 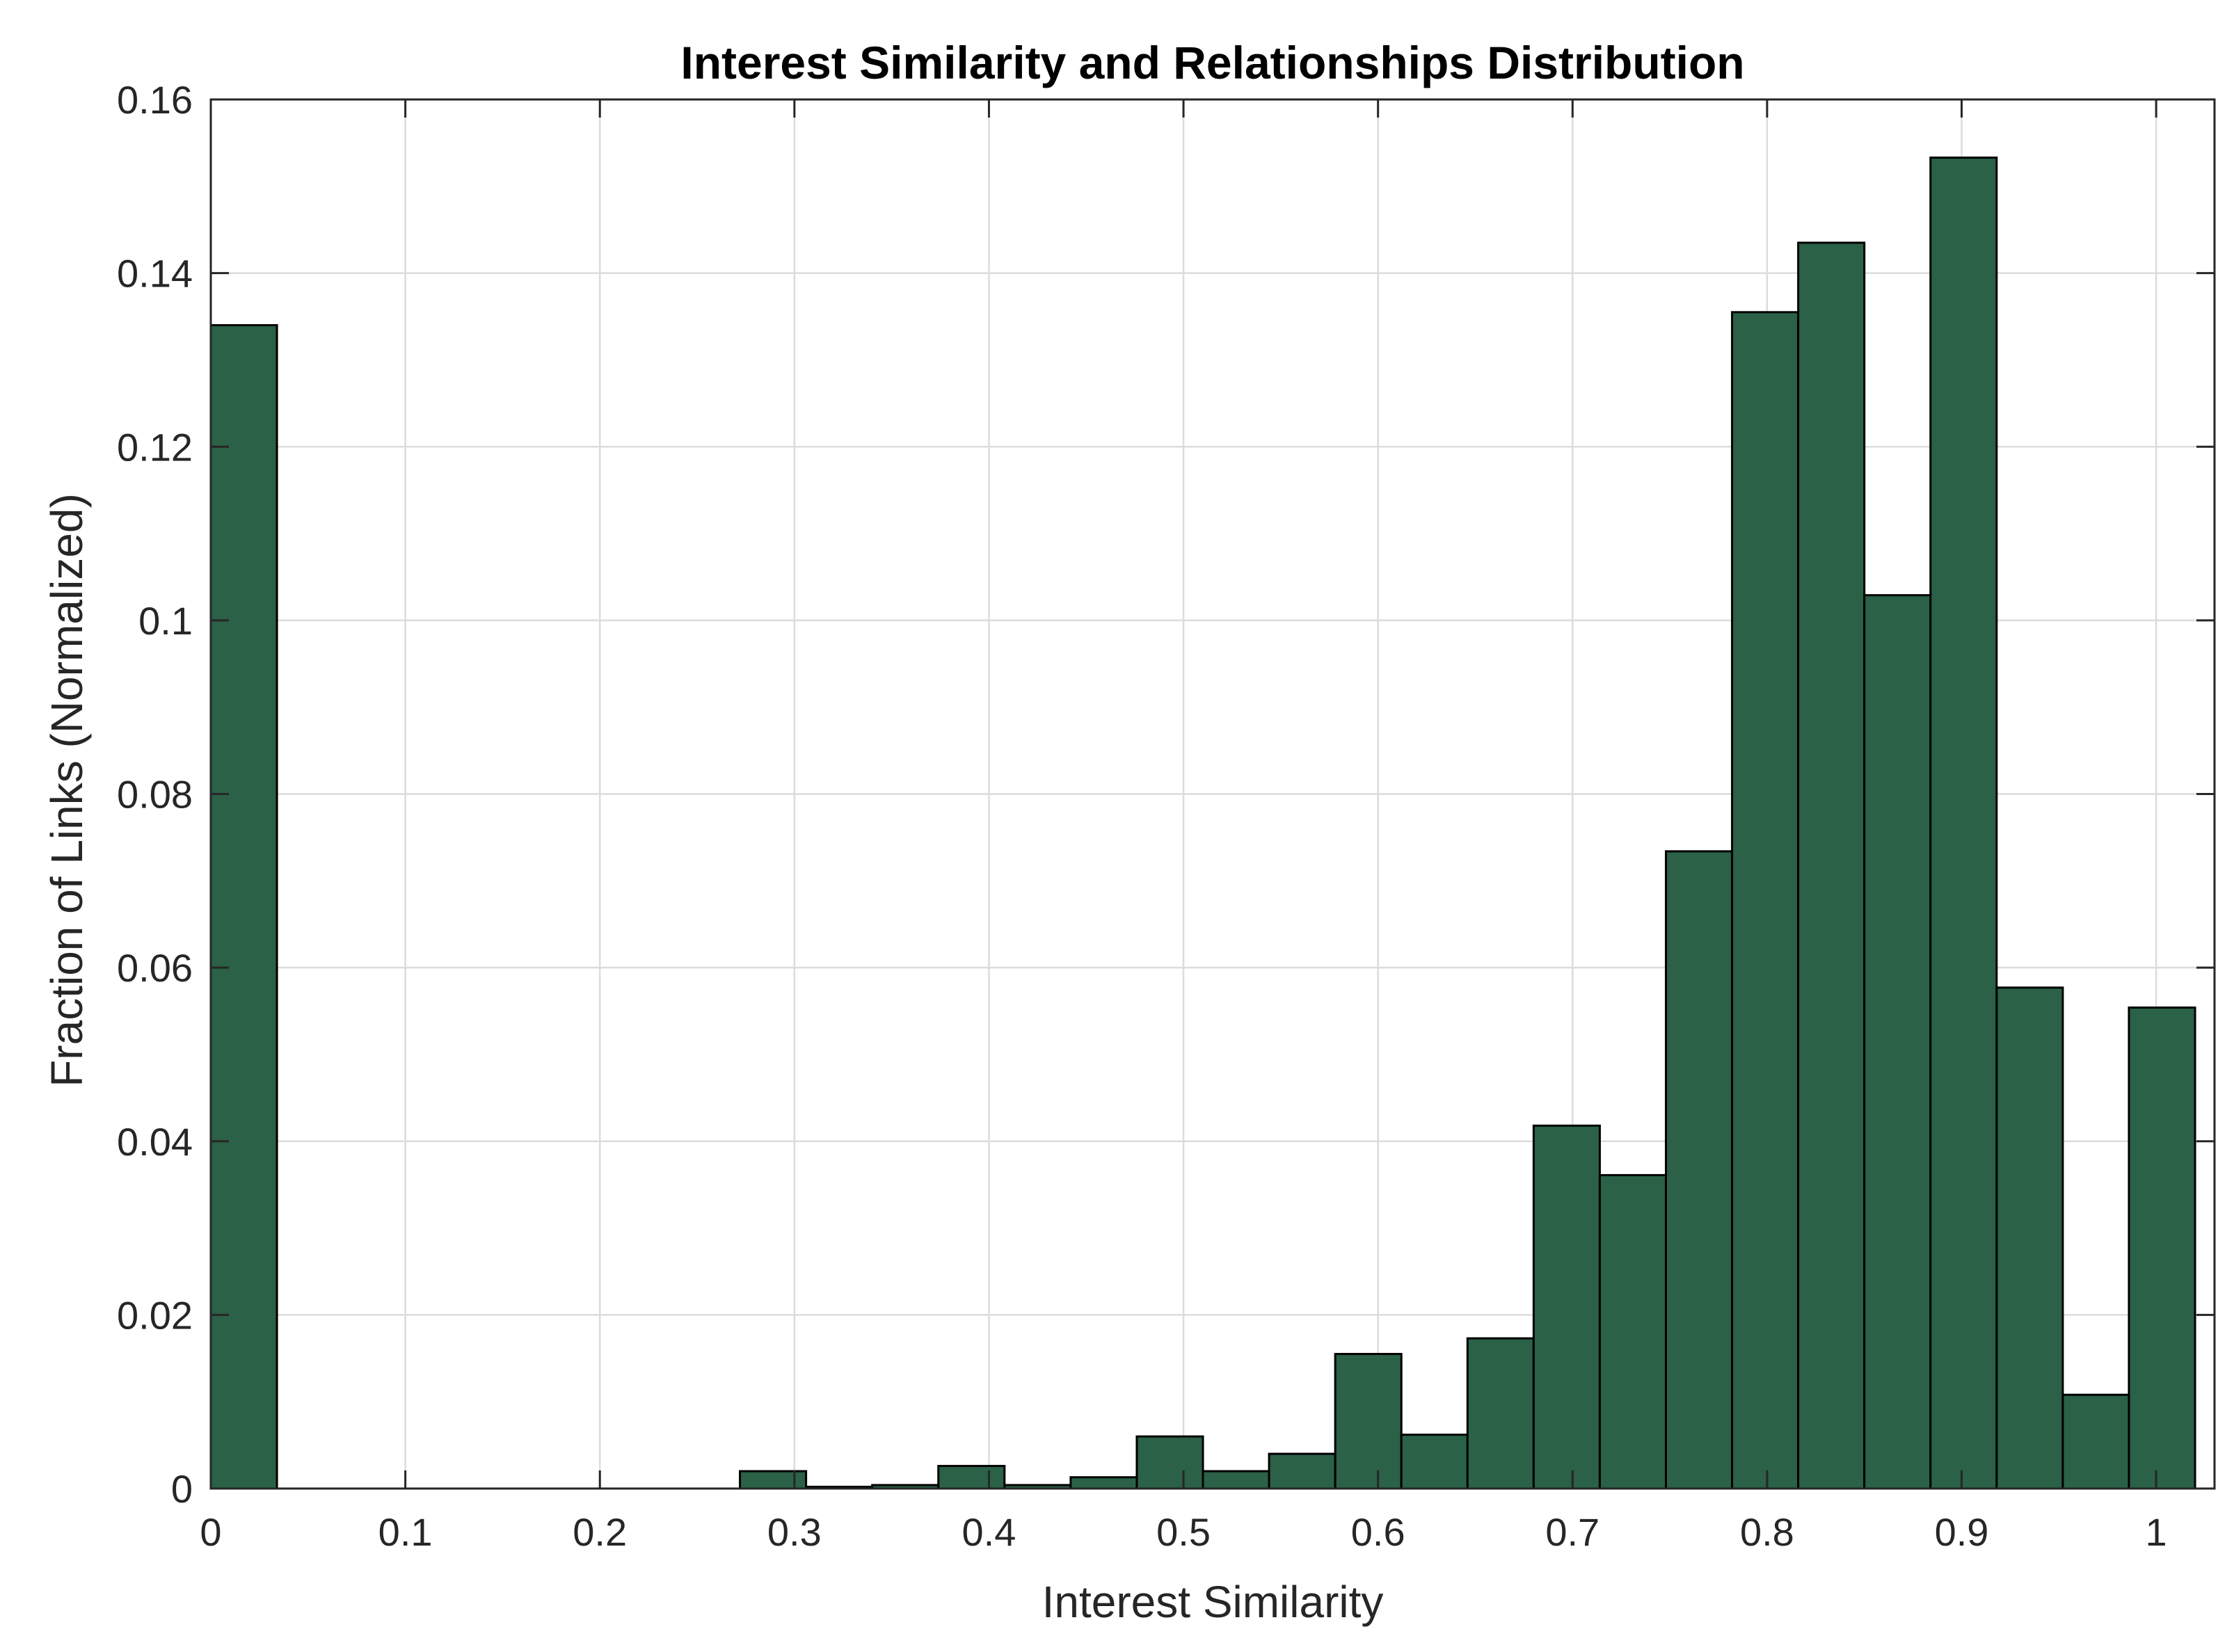 What do you see at coordinates (155, 274) in the screenshot?
I see `y-tick-label: 0.14` at bounding box center [155, 274].